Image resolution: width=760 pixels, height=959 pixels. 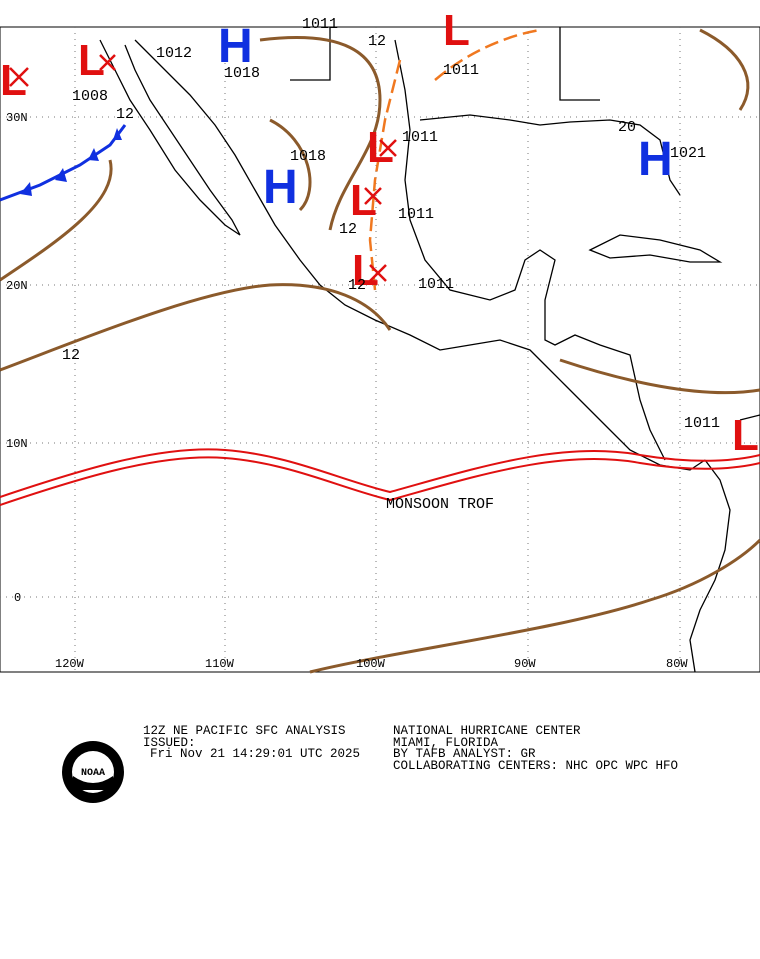 I want to click on isobar-label: 20, so click(x=627, y=127).